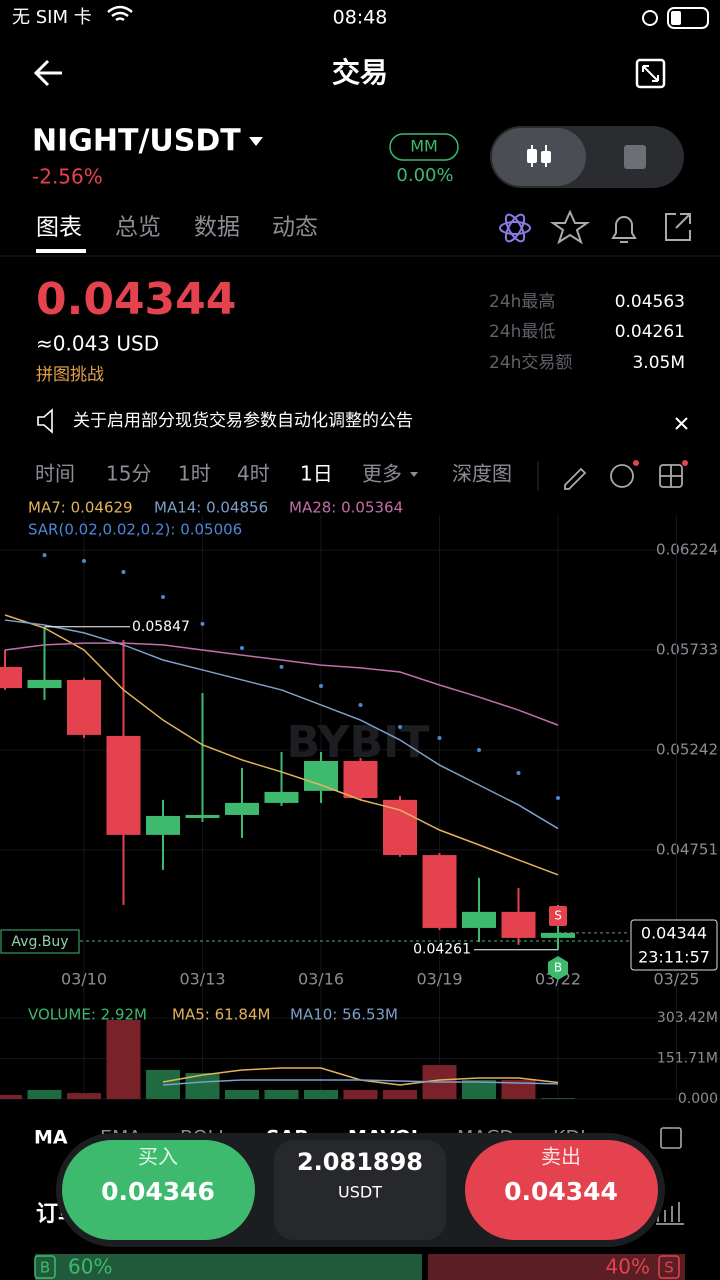 This screenshot has height=1280, width=720. Describe the element at coordinates (539, 157) in the screenshot. I see `view-toggle-active` at that location.